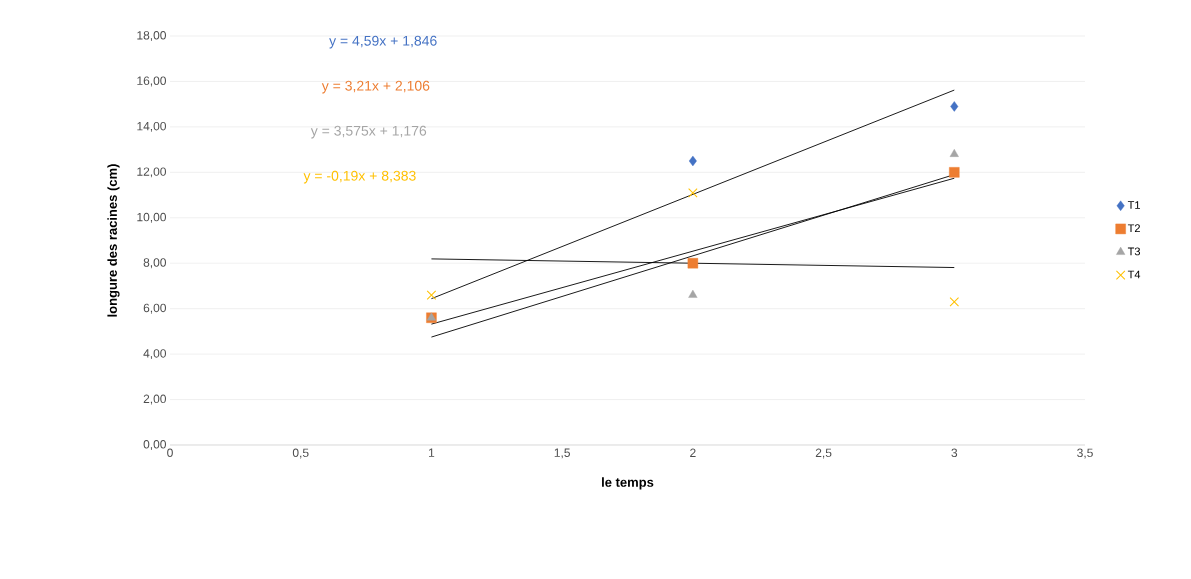  Describe the element at coordinates (155, 445) in the screenshot. I see `y-tick-label: 0,00` at that location.